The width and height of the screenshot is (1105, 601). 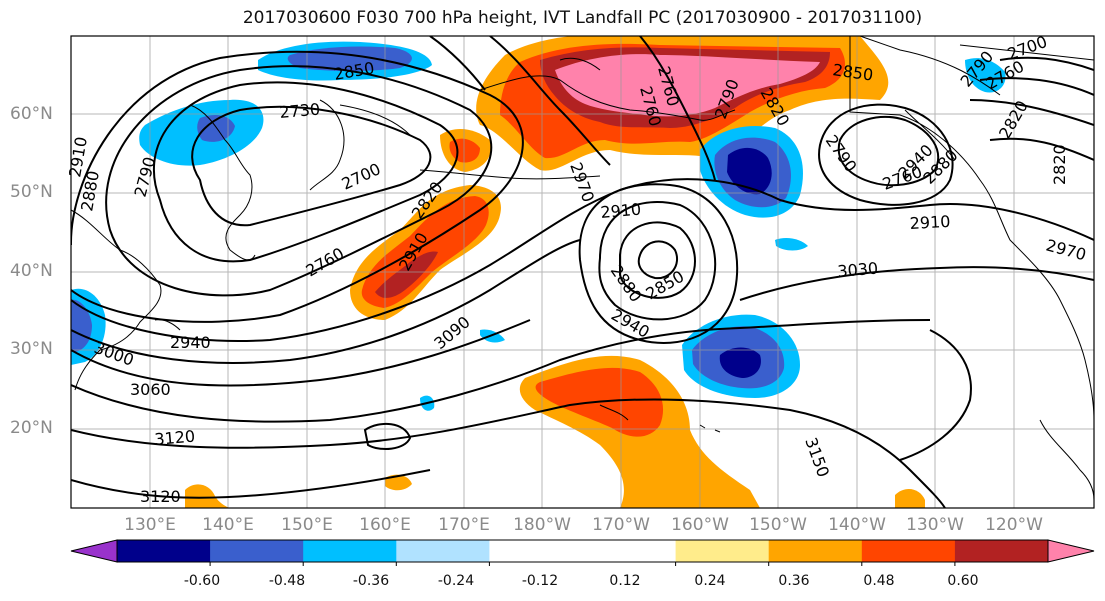 What do you see at coordinates (1066, 460) in the screenshot?
I see `coastline-mexico` at bounding box center [1066, 460].